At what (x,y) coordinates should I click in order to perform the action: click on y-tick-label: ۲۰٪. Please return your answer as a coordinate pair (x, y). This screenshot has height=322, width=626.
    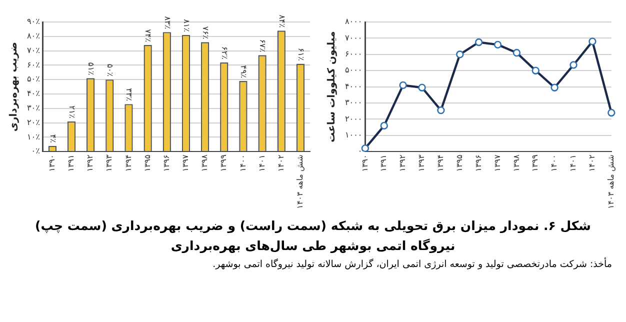
    Looking at the image, I should click on (33, 122).